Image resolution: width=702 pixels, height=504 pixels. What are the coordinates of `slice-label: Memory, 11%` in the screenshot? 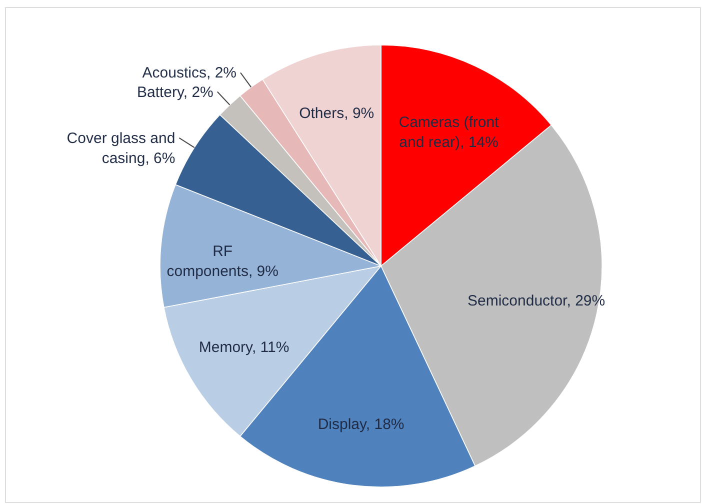 It's located at (244, 347).